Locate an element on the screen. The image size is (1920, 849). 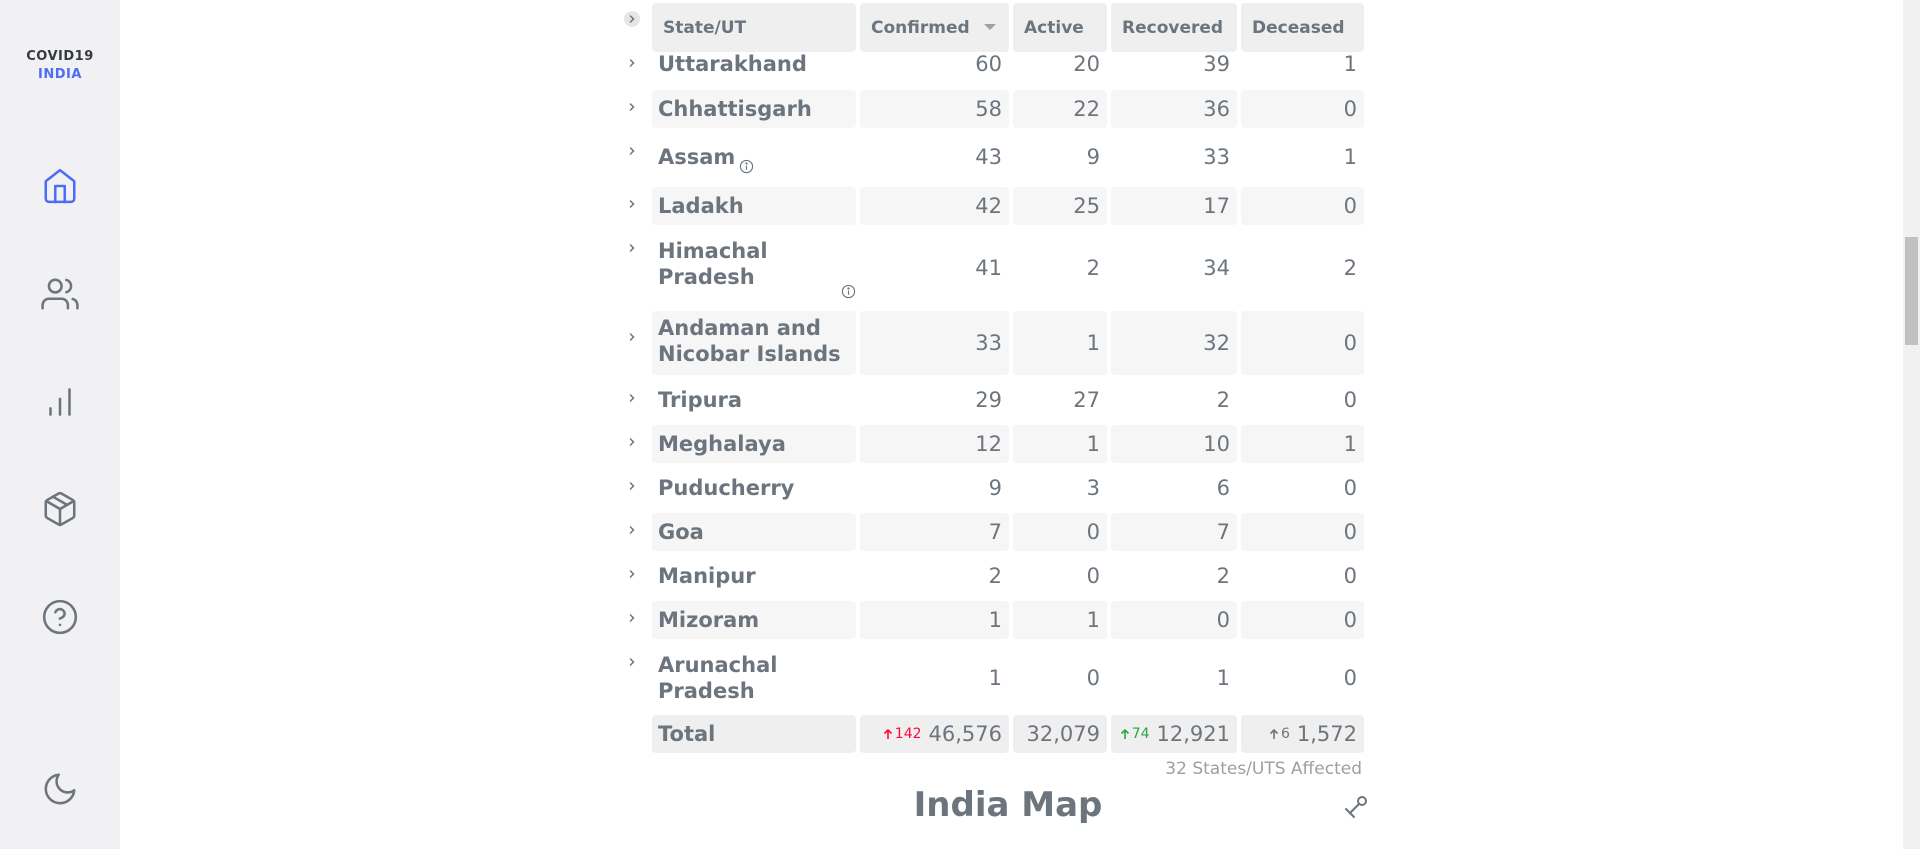
table-row: Himachal Pradesh 41 2 34 2 is located at coordinates (994, 268).